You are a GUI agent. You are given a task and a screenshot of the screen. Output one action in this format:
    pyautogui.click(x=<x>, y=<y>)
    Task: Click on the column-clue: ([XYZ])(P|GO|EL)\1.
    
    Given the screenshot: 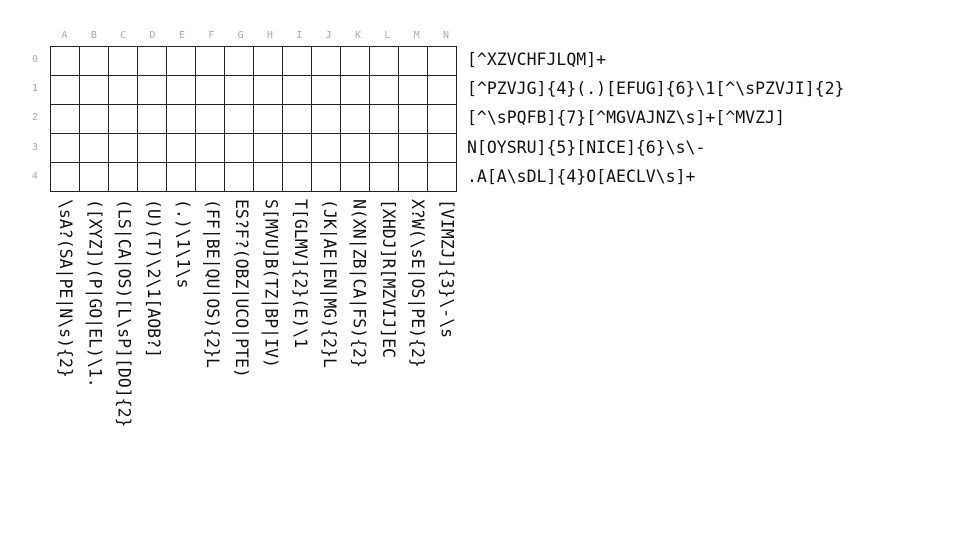 What is the action you would take?
    pyautogui.click(x=95, y=293)
    